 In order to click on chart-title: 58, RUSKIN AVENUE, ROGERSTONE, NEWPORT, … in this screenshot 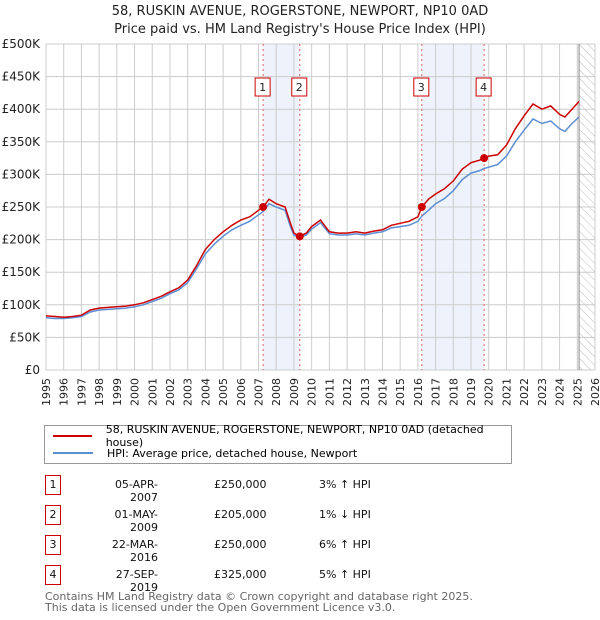, I will do `click(300, 11)`.